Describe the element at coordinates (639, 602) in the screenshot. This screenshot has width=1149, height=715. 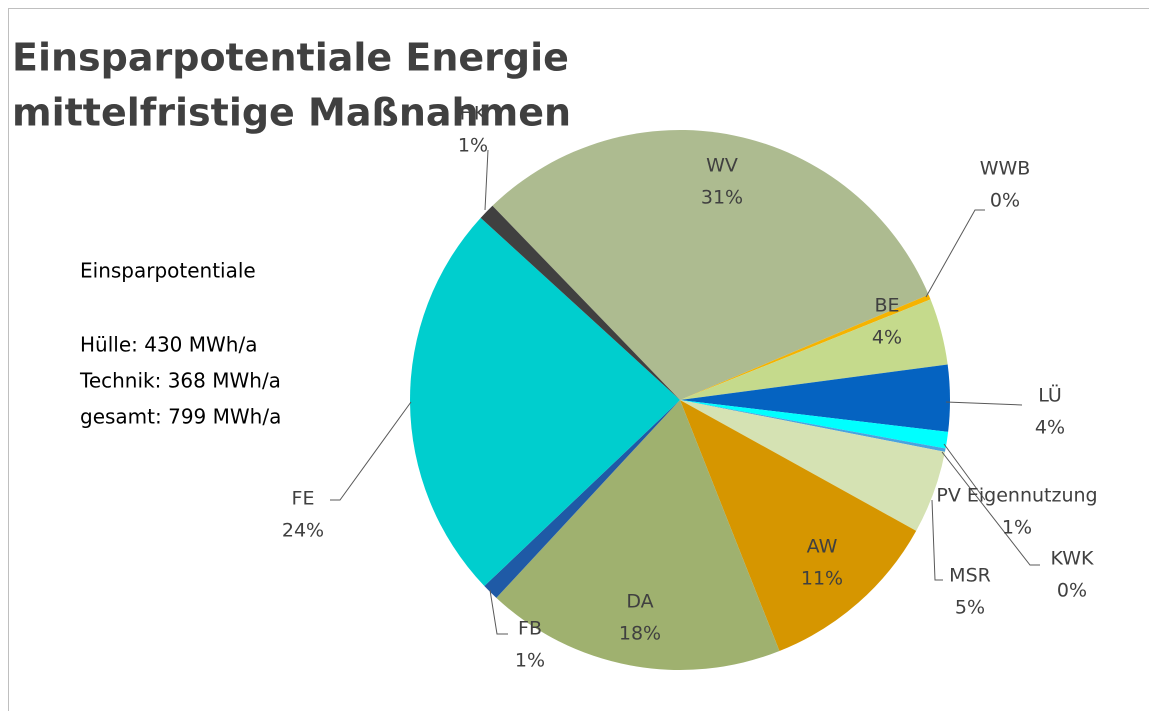
I see `slice-name: DA` at that location.